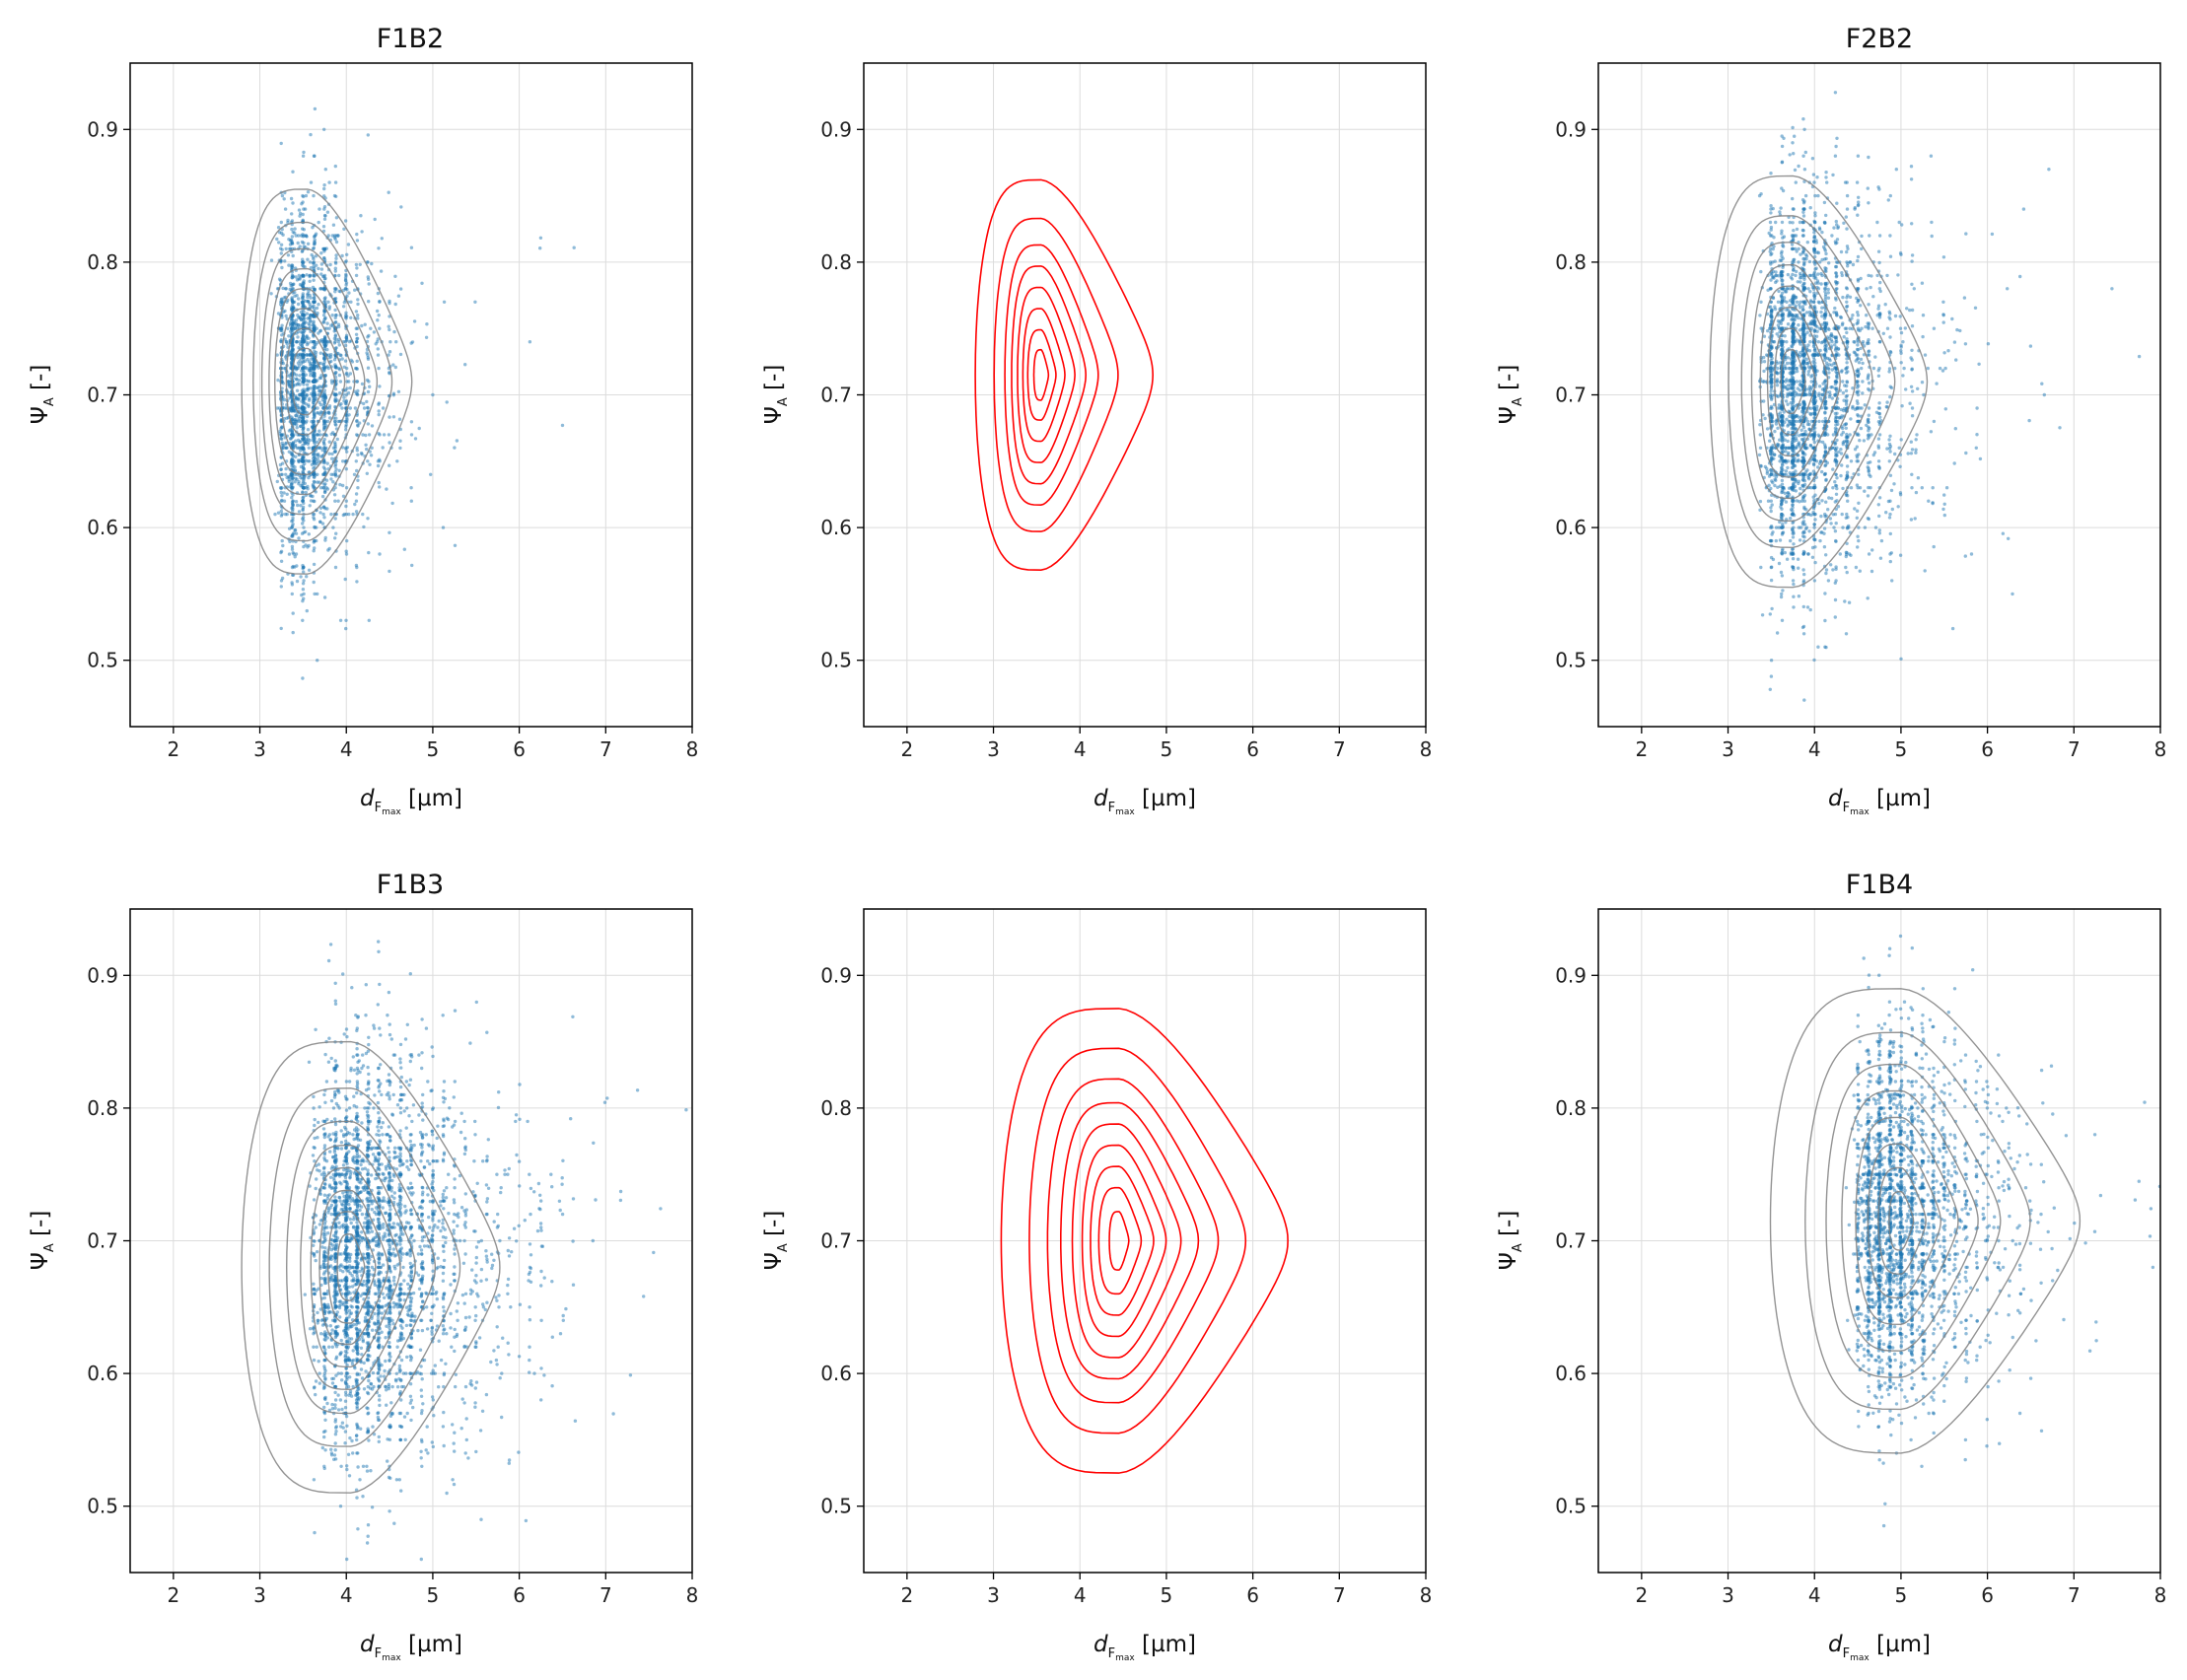  I want to click on contour-line, so click(312, 381).